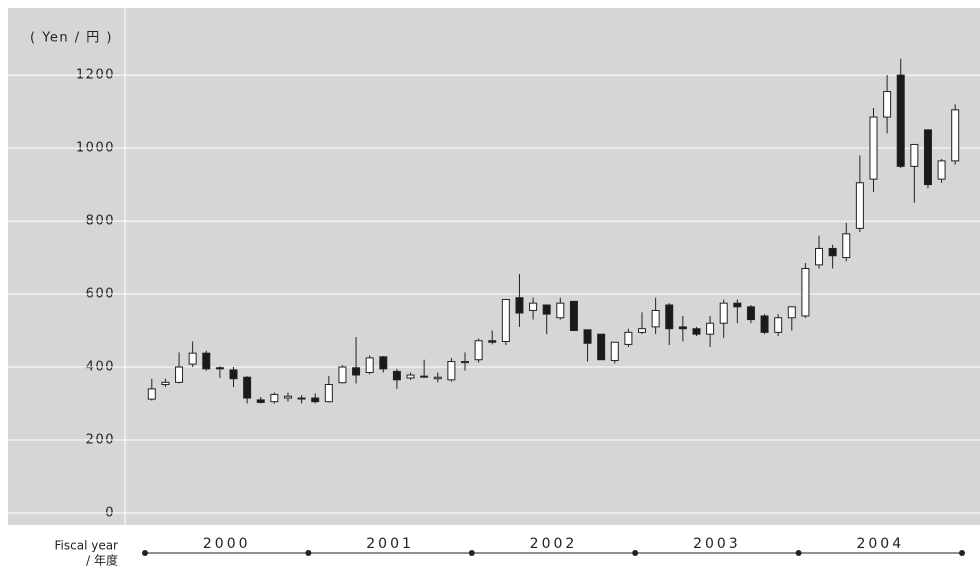  Describe the element at coordinates (102, 560) in the screenshot. I see `x-axis-label: / 年度` at that location.